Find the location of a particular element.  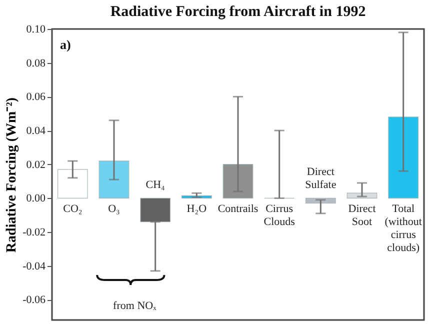

x-tick-label: Direct Soot is located at coordinates (362, 215).